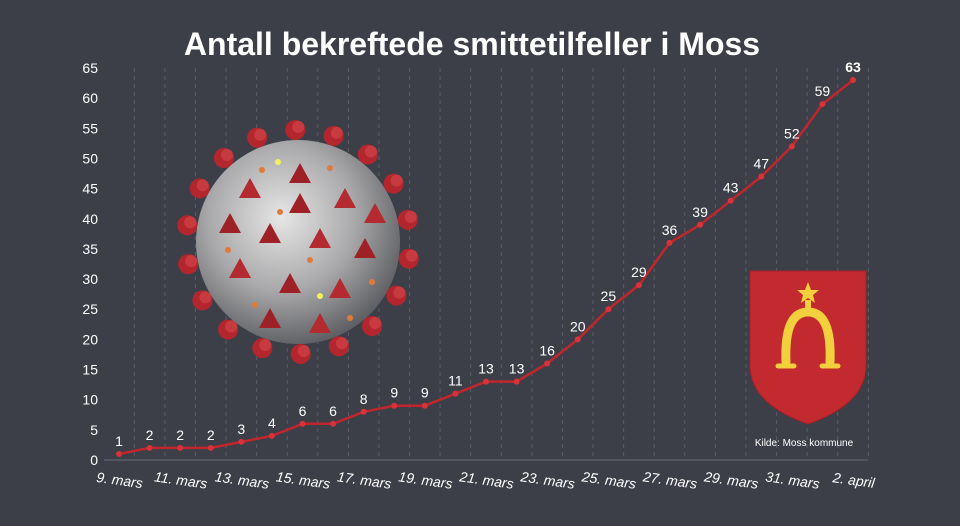  Describe the element at coordinates (94, 430) in the screenshot. I see `y-tick-label: 5` at that location.